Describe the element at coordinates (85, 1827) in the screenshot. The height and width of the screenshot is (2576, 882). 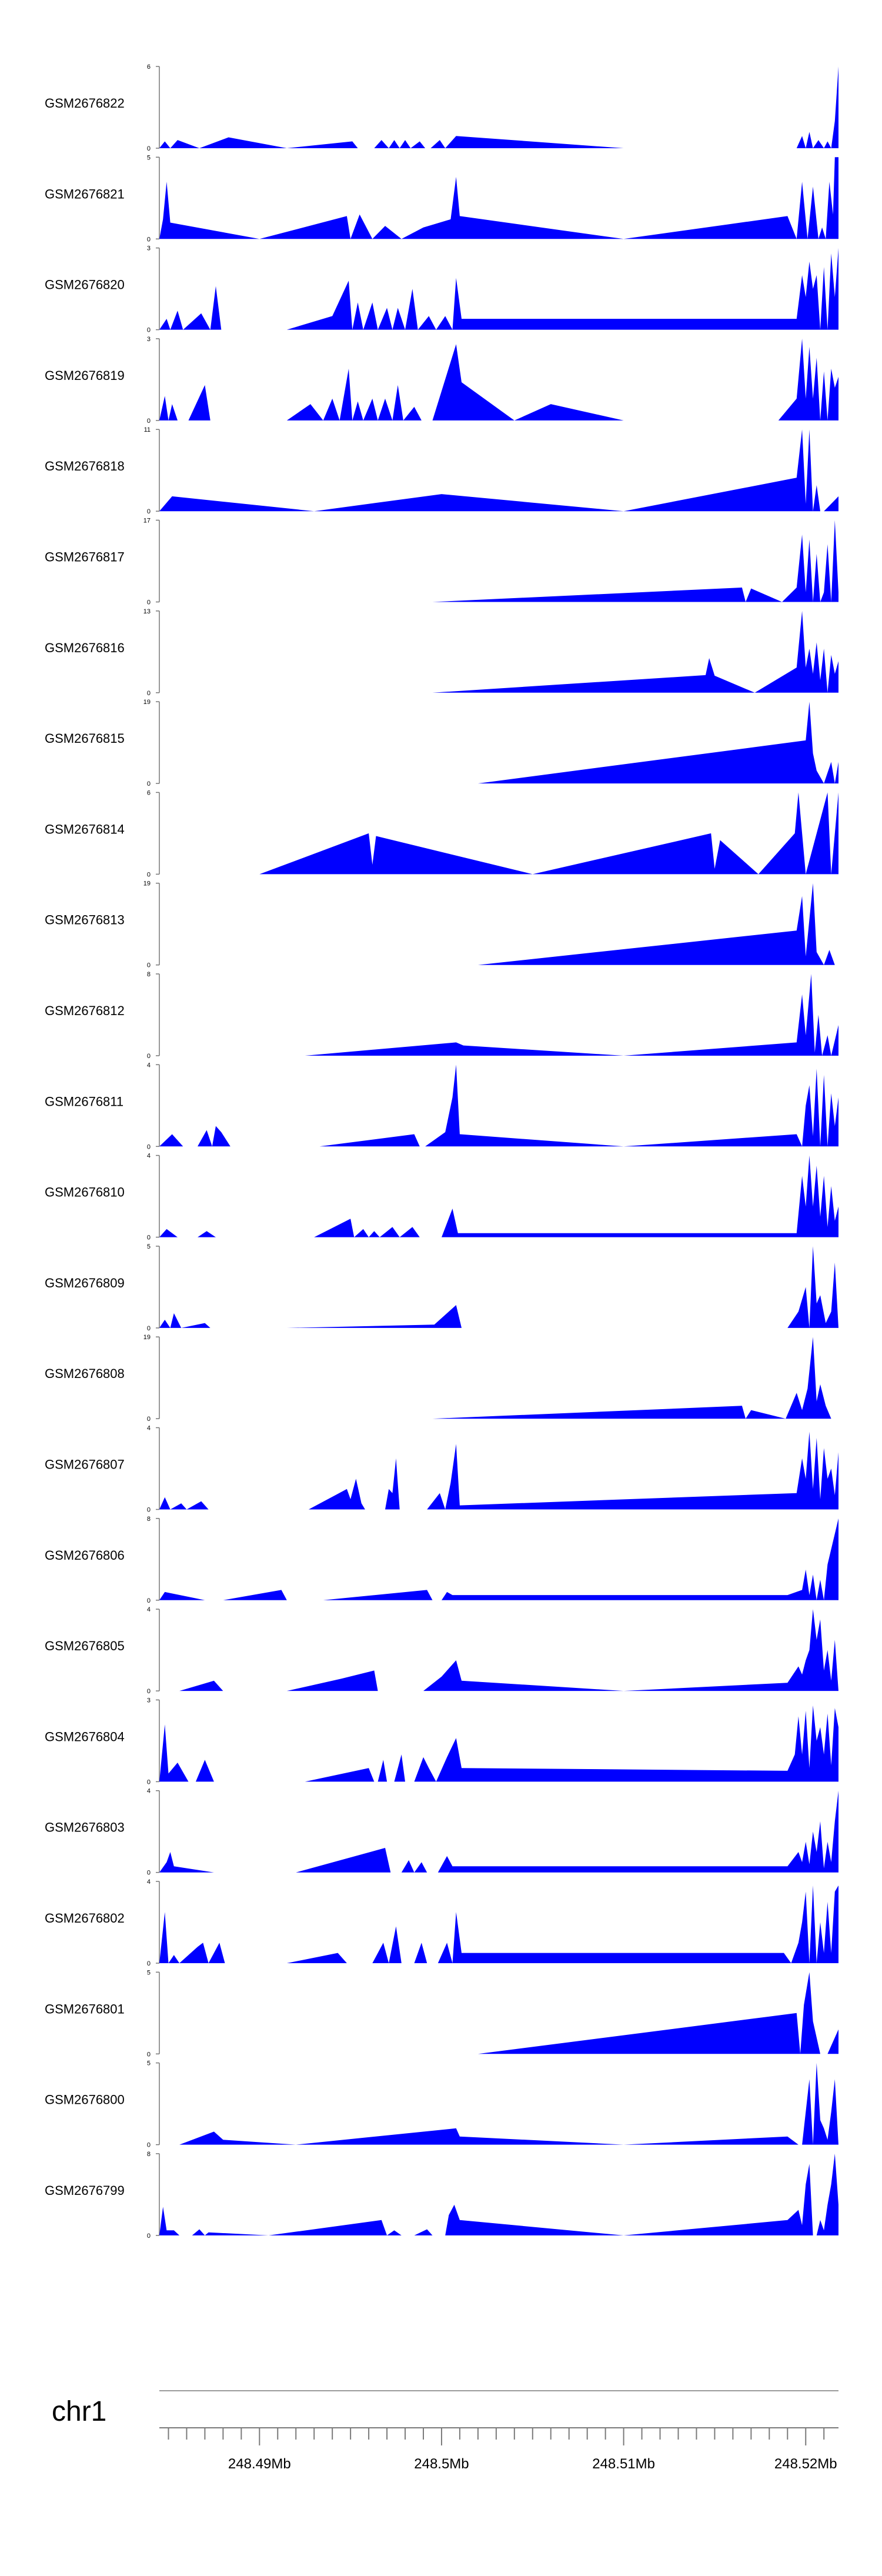
I see `track-label: GSM2676803` at that location.